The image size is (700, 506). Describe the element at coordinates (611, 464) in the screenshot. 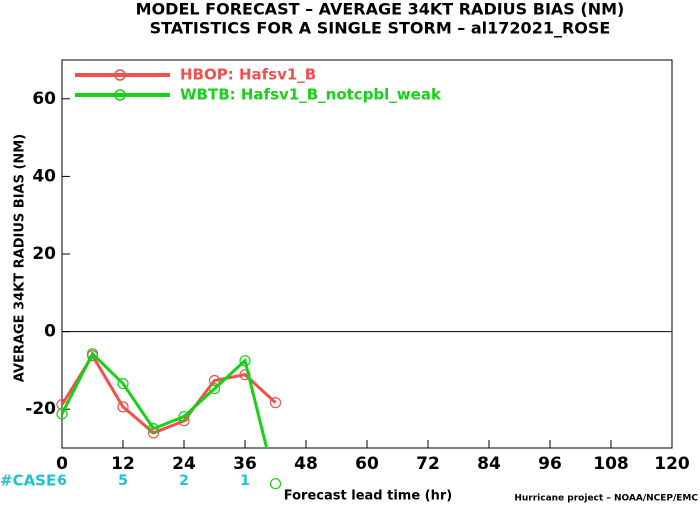

I see `x-tick-label: 108` at that location.